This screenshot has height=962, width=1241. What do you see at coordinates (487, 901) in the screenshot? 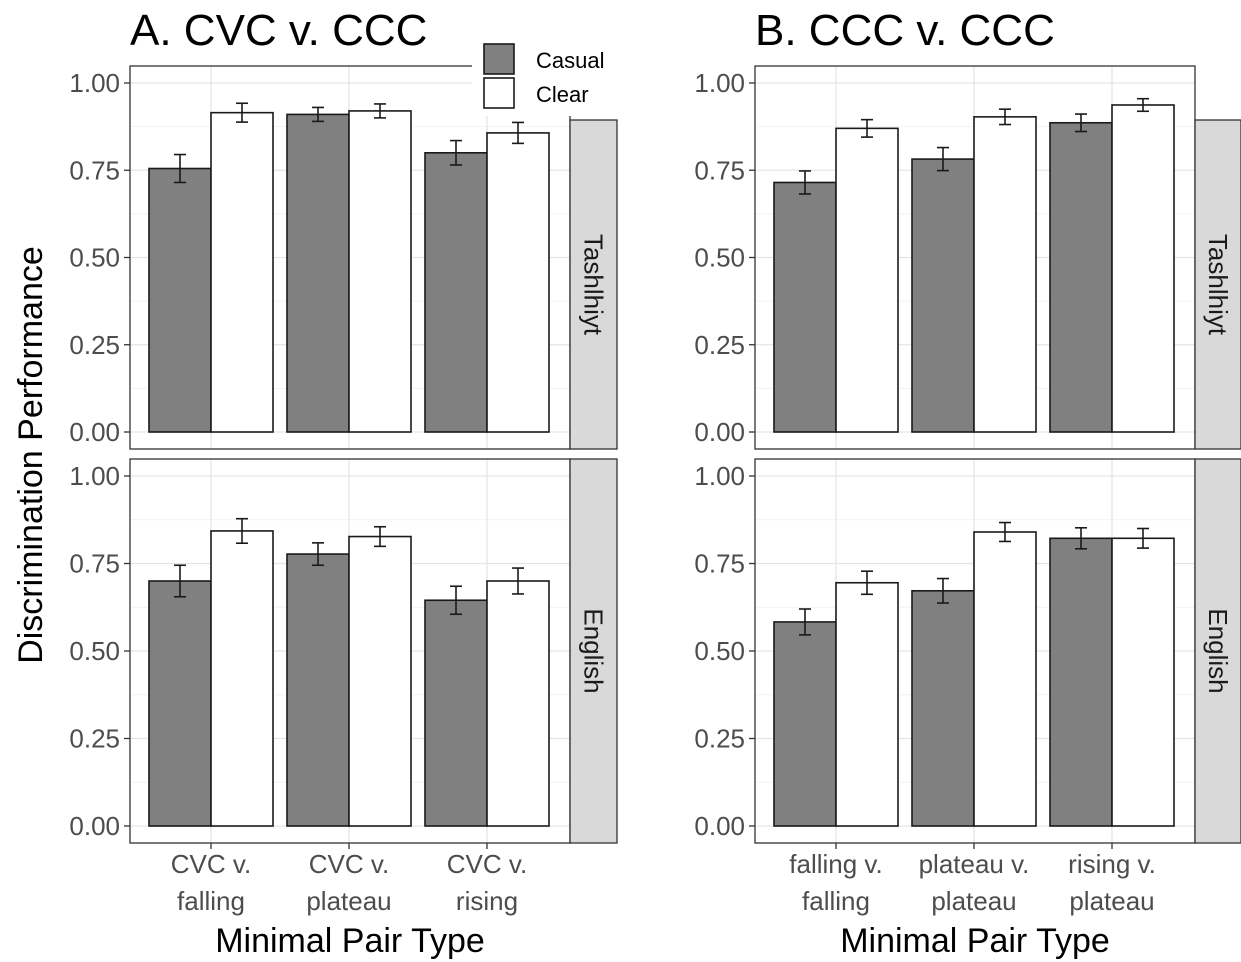
I see `x-tick-label: rising` at bounding box center [487, 901].